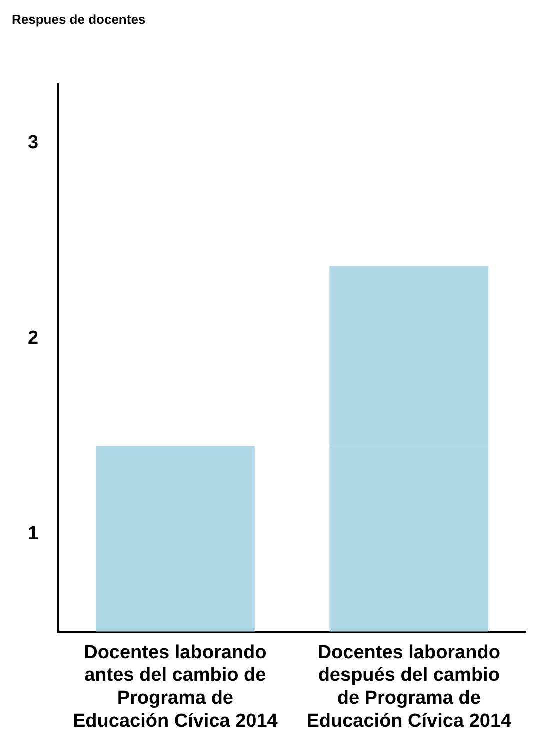 The height and width of the screenshot is (751, 540). I want to click on x-tick-label: Docentes laborando antes del cambio de Programa de Educación Cívica 2014, so click(175, 687).